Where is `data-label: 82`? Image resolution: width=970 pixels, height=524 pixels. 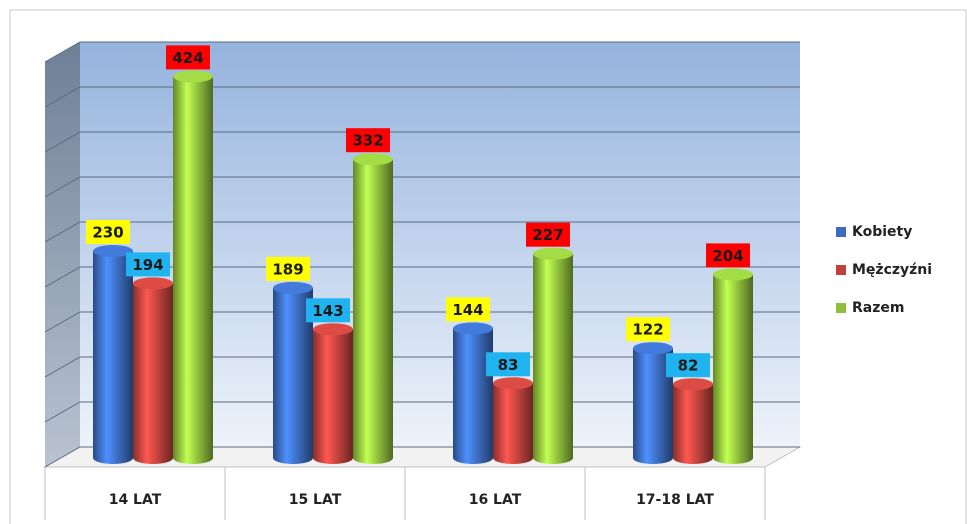
data-label: 82 is located at coordinates (688, 366).